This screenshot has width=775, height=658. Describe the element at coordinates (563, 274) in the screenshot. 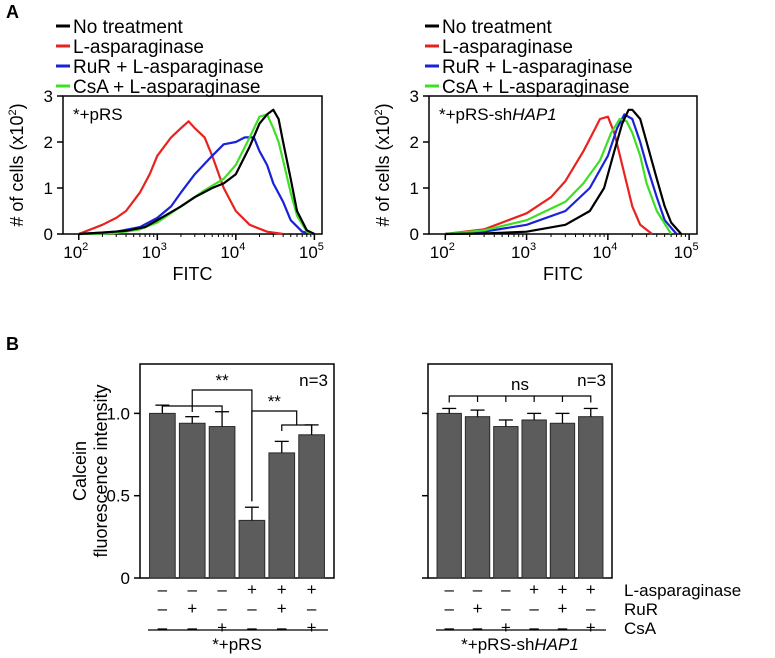

I see `x-axis-label: FITC` at that location.